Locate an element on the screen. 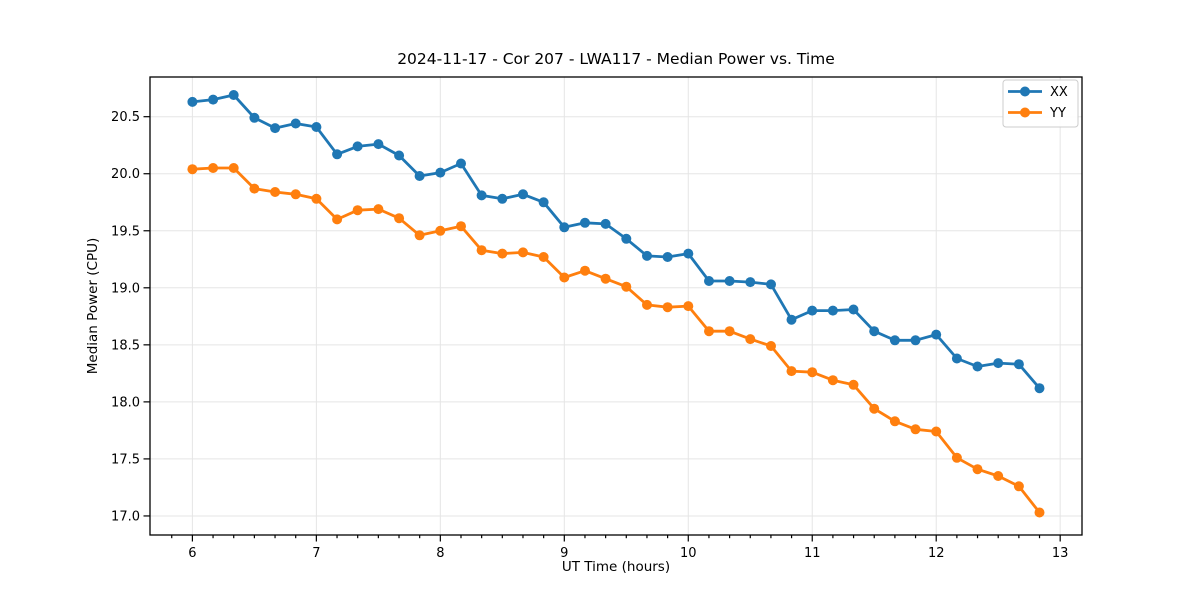  y-tick-label: 17.5 is located at coordinates (125, 459).